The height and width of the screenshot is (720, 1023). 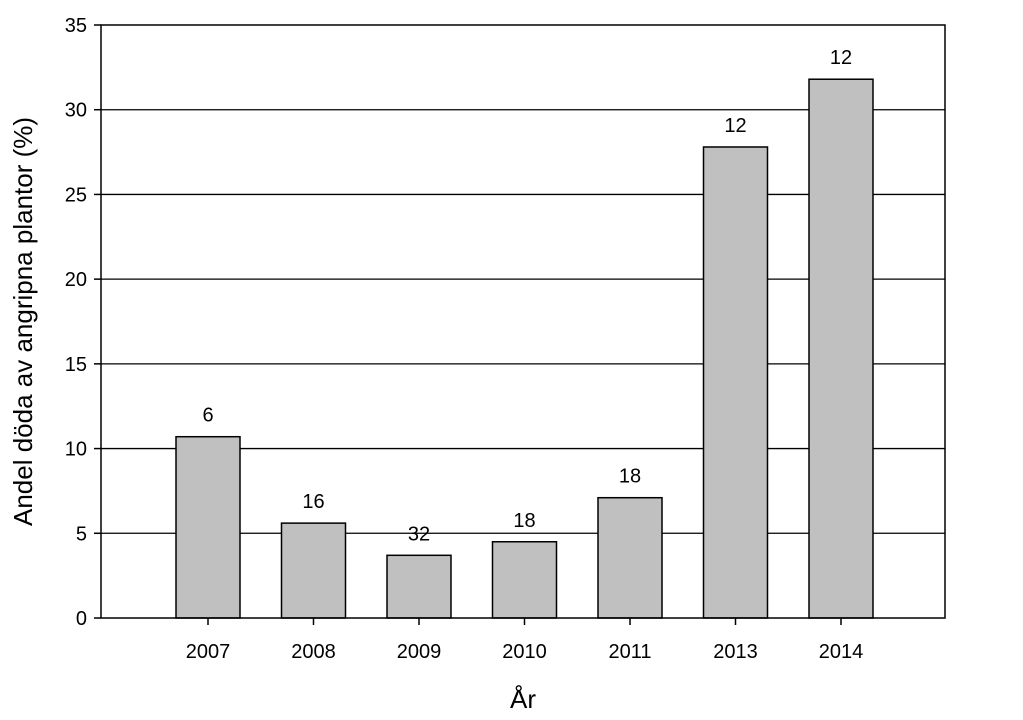 I want to click on bar-value-label: 6, so click(x=207, y=416).